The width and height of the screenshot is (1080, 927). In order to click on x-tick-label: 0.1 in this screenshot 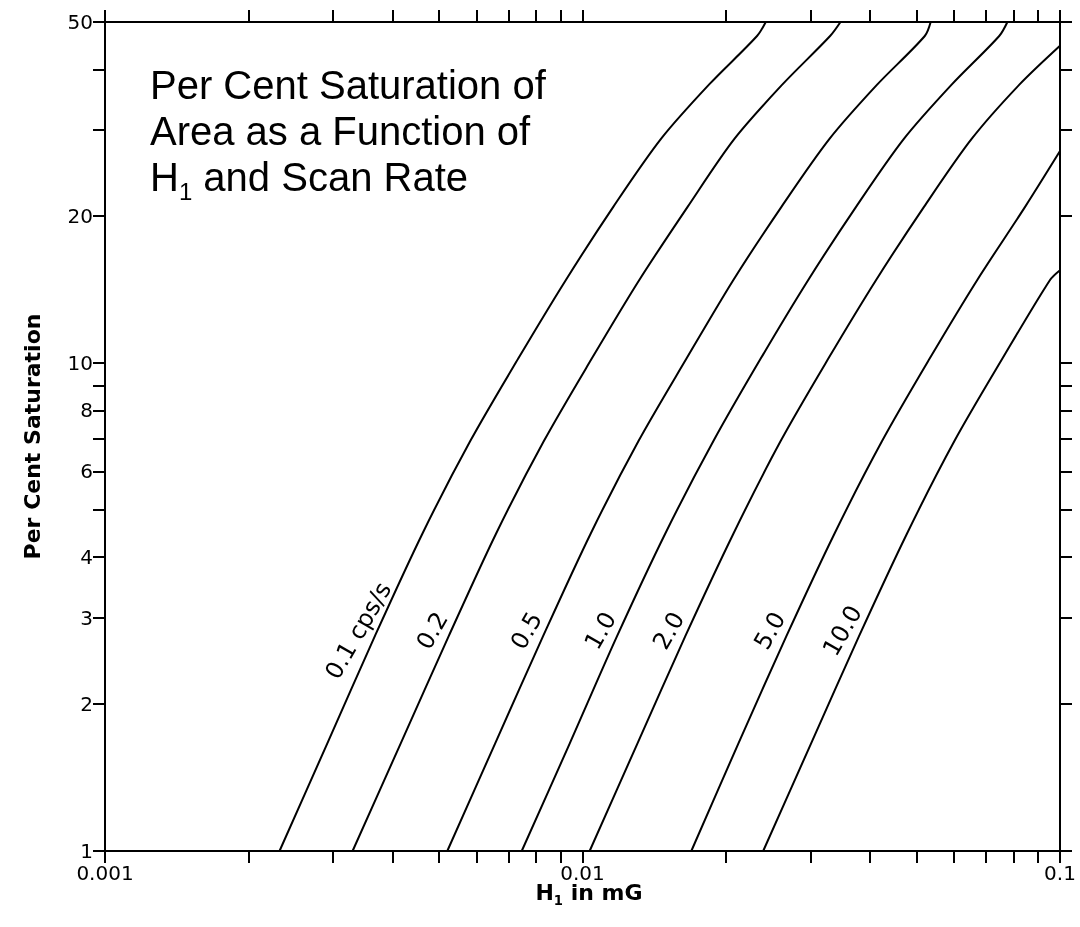, I will do `click(1060, 873)`.